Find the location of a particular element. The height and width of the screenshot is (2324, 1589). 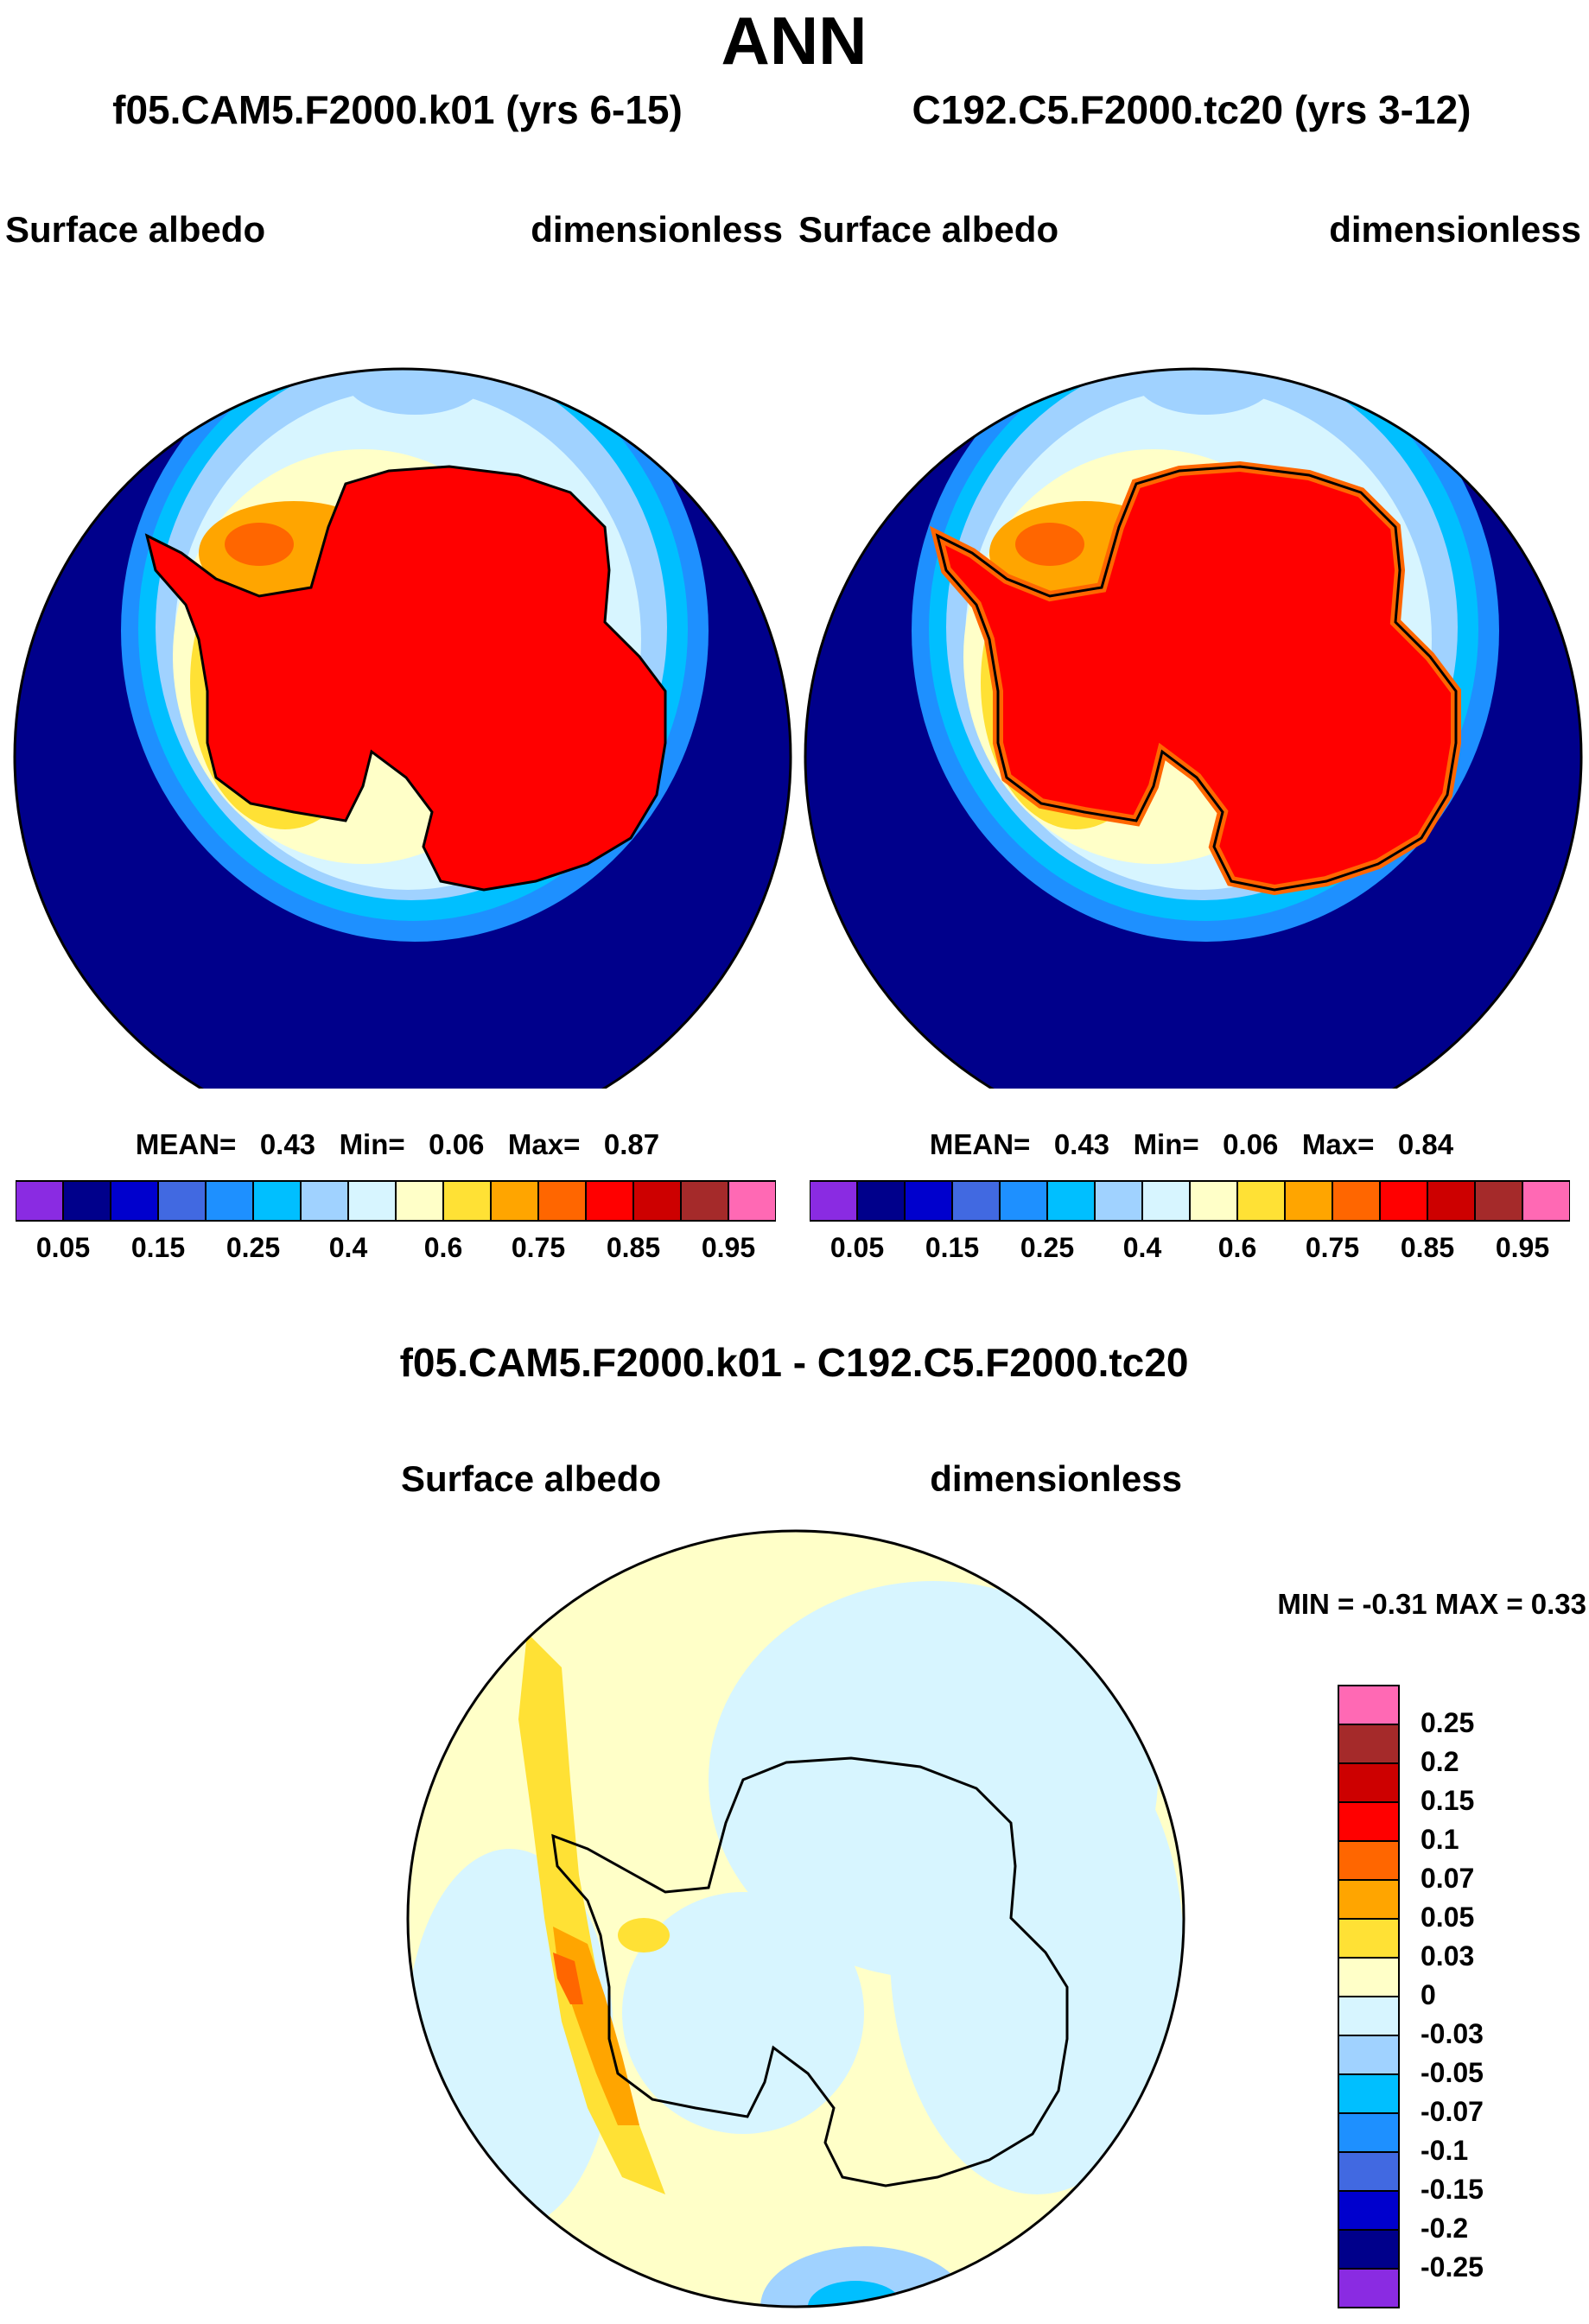

diff-colorbar-tick-label: 0.05 is located at coordinates (1448, 1918).